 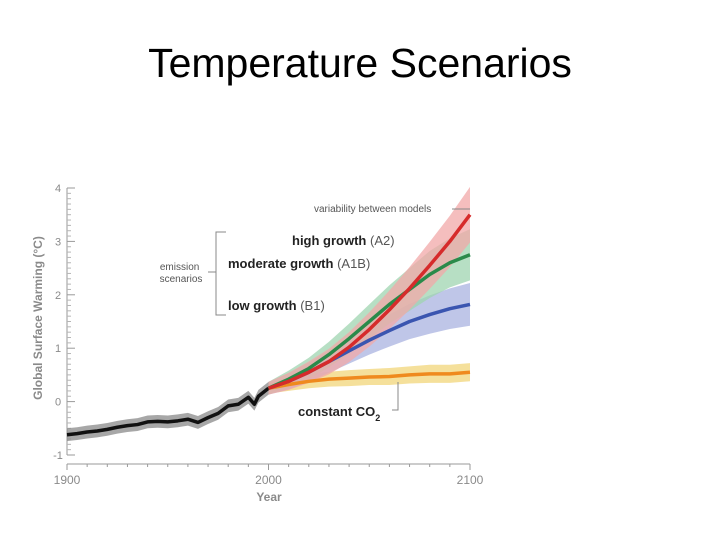 I want to click on variability-annotation: variability between models, so click(x=372, y=209).